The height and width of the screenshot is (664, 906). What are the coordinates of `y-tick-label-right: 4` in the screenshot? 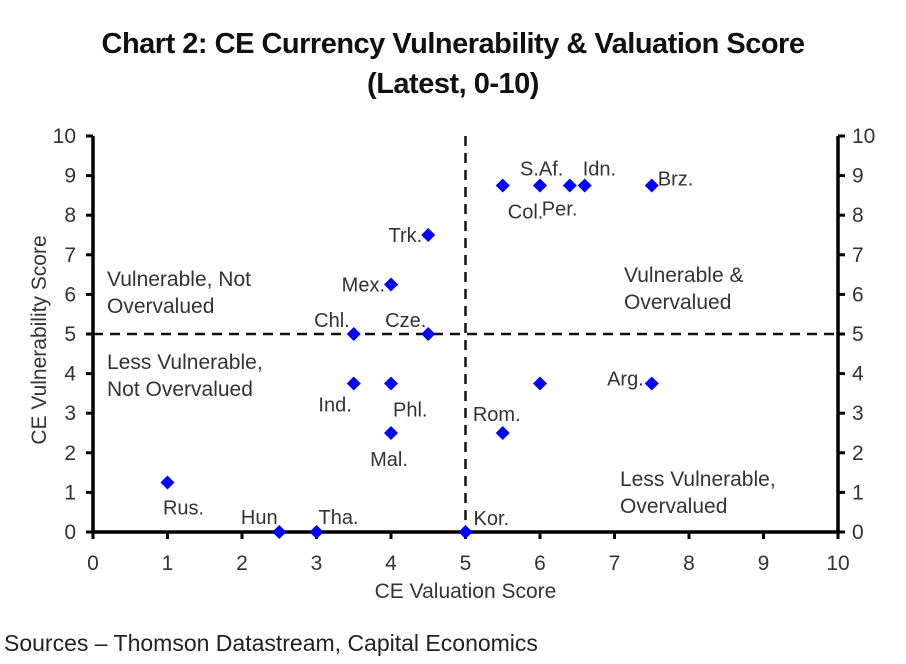 It's located at (858, 374).